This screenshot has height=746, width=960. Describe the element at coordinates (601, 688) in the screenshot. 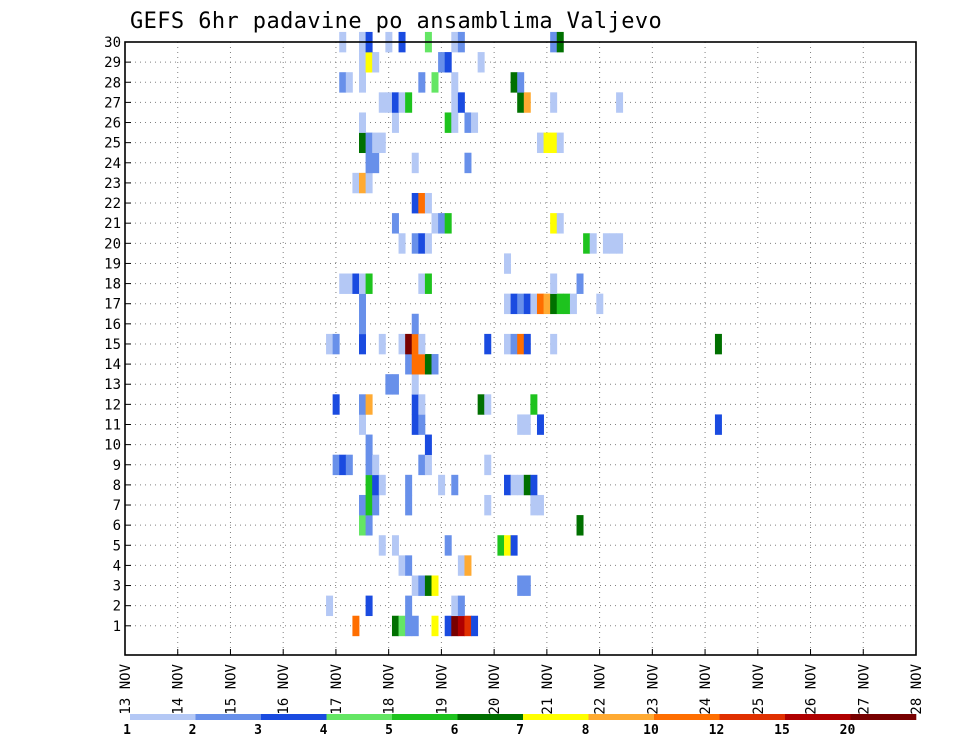

I see `x-tick-label: 22 NOV` at that location.